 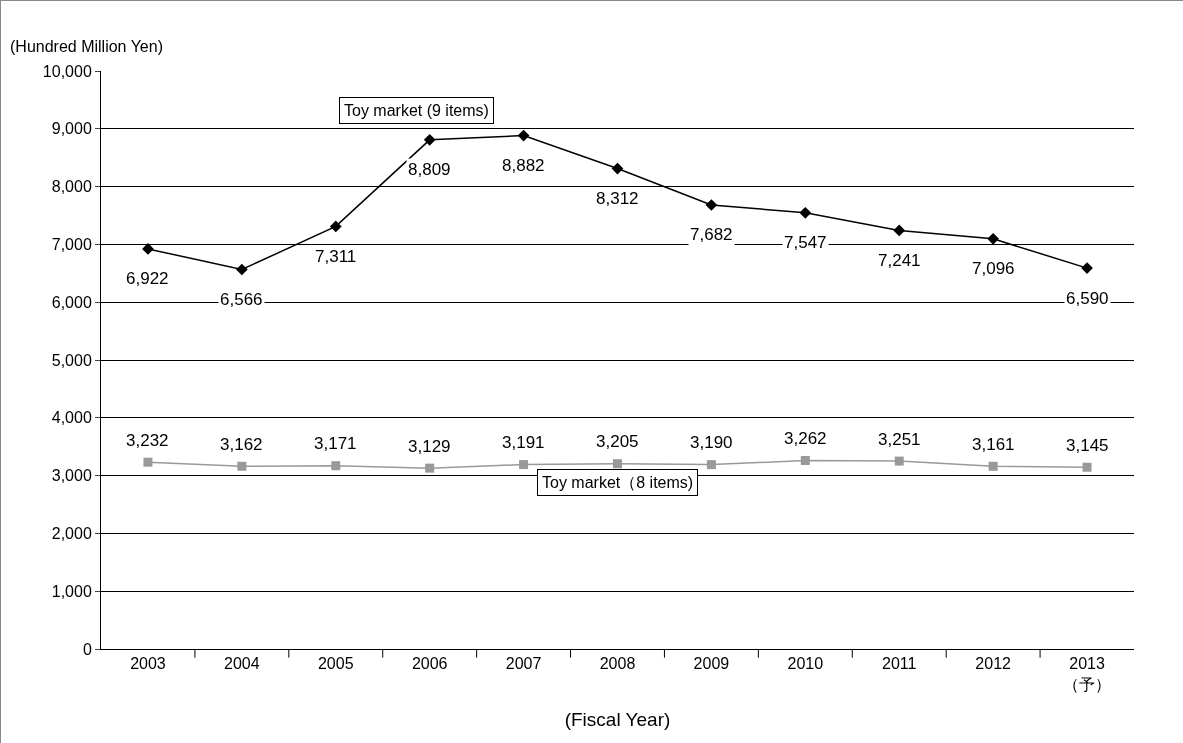 What do you see at coordinates (805, 438) in the screenshot?
I see `data-label: 3,262` at bounding box center [805, 438].